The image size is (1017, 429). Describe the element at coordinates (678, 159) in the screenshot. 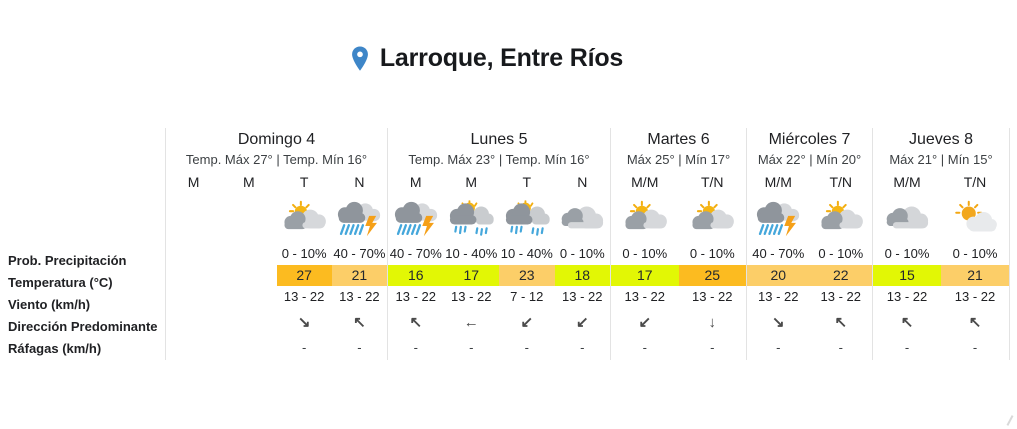

I see `day-minmax: Máx 25° | Mín 17°` at that location.